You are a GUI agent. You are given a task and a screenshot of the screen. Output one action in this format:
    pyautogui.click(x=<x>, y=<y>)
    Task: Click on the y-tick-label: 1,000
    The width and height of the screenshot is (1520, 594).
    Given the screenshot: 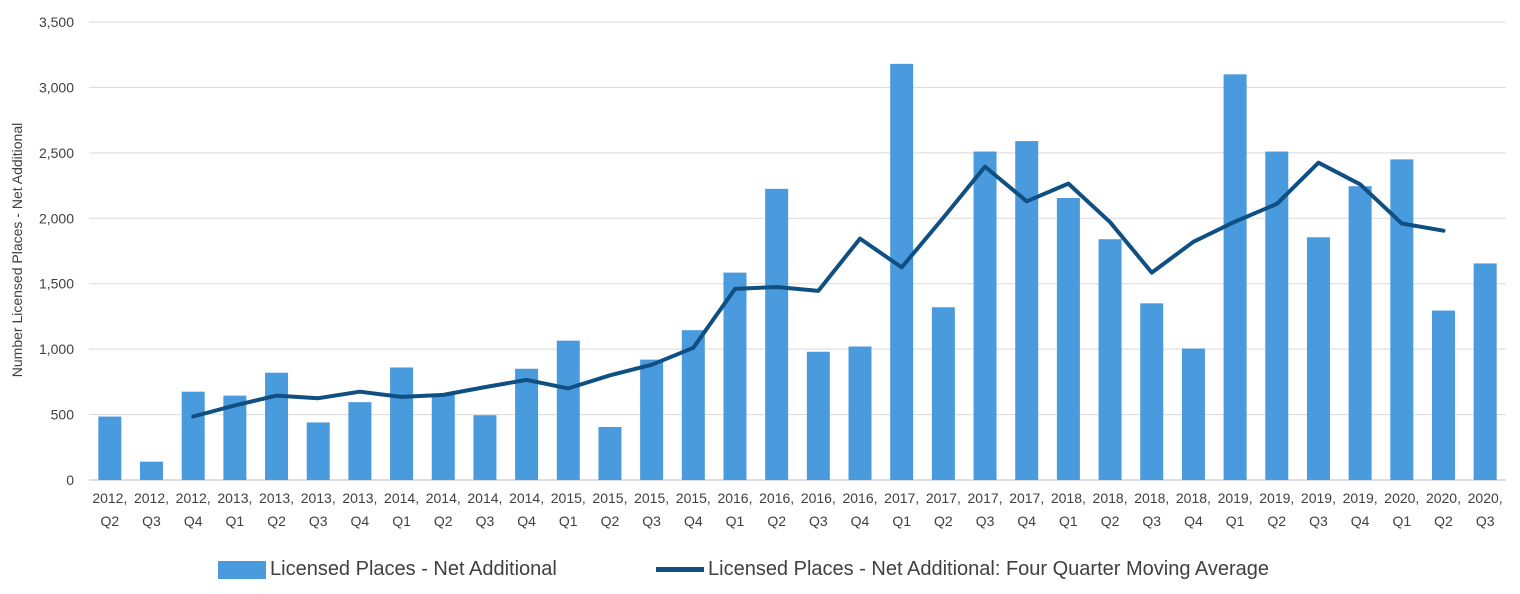 What is the action you would take?
    pyautogui.click(x=56, y=349)
    